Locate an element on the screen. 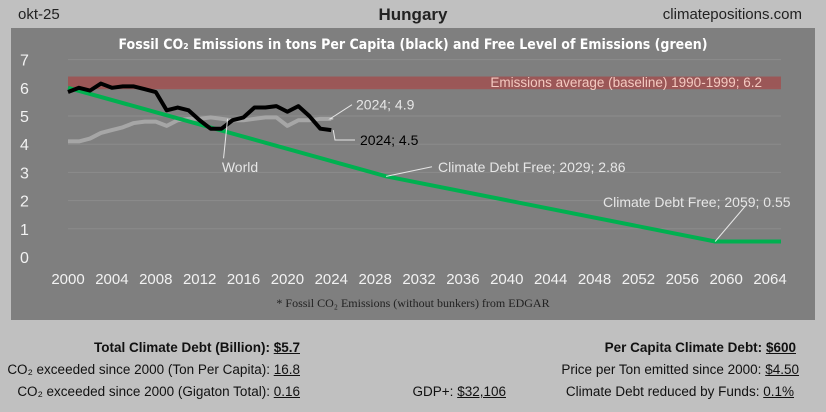  x-tick-label: 2064 is located at coordinates (769, 279).